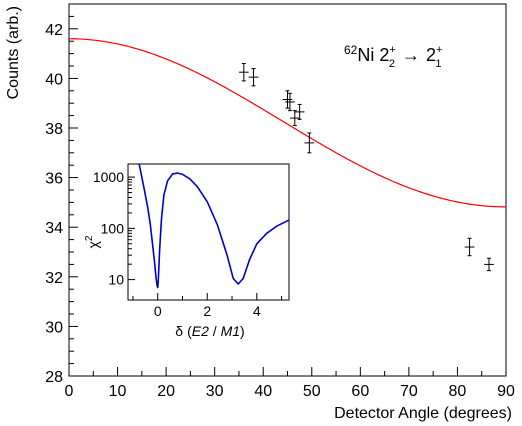 This screenshot has height=426, width=522. Describe the element at coordinates (214, 226) in the screenshot. I see `chi-squared-curve` at that location.